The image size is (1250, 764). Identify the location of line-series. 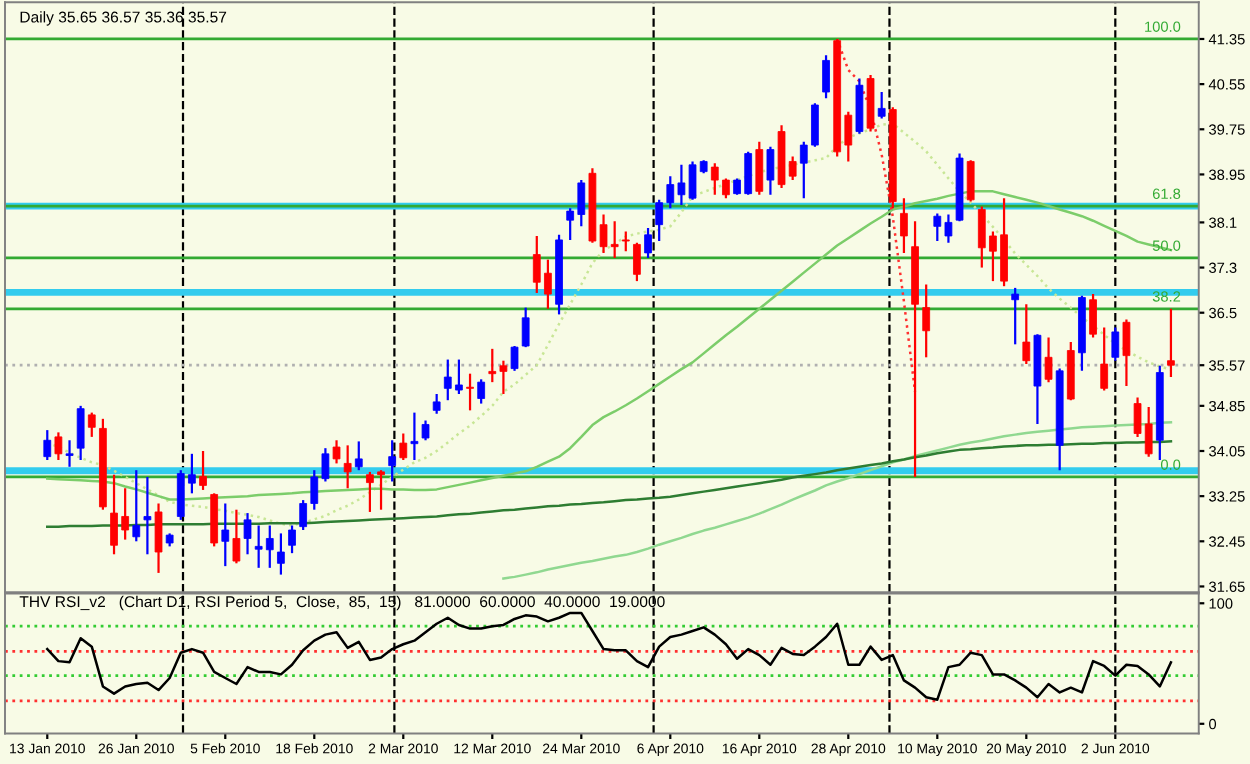
(876, 215).